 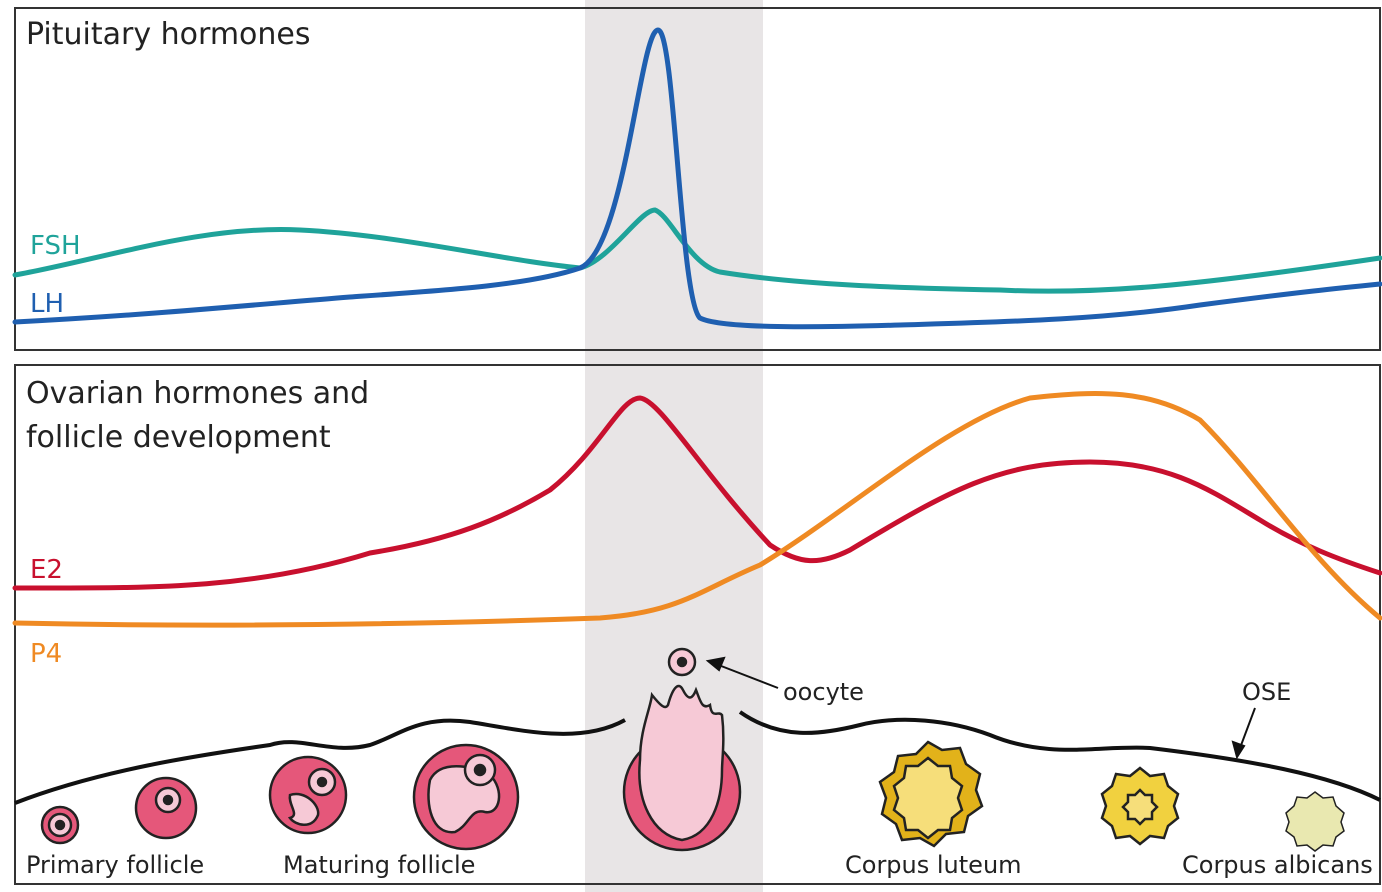 What do you see at coordinates (1247, 728) in the screenshot?
I see `ose-arrow` at bounding box center [1247, 728].